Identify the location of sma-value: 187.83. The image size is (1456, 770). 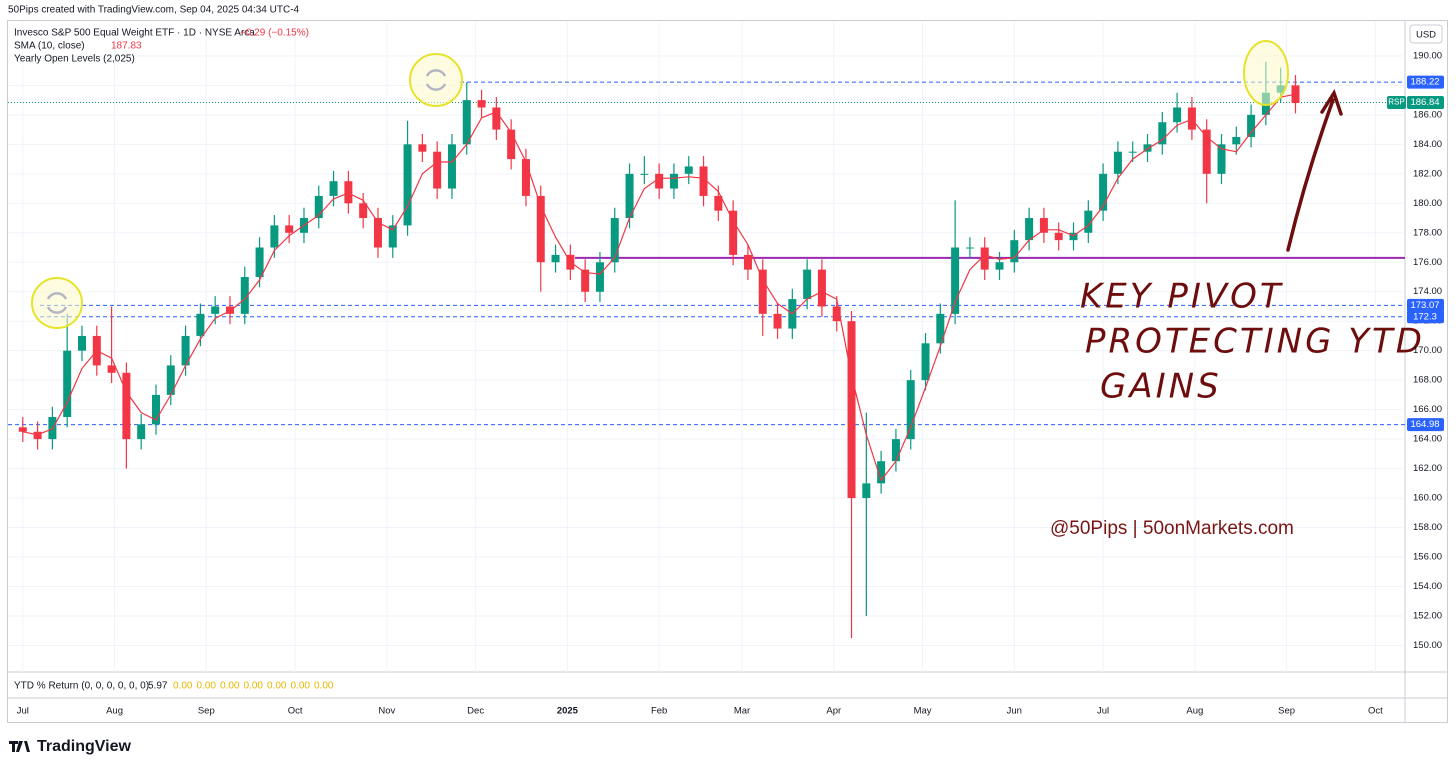
(126, 46).